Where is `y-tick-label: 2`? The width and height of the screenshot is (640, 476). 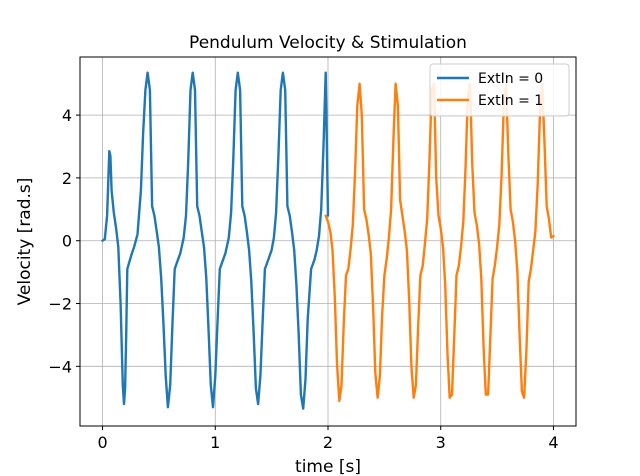
y-tick-label: 2 is located at coordinates (67, 178).